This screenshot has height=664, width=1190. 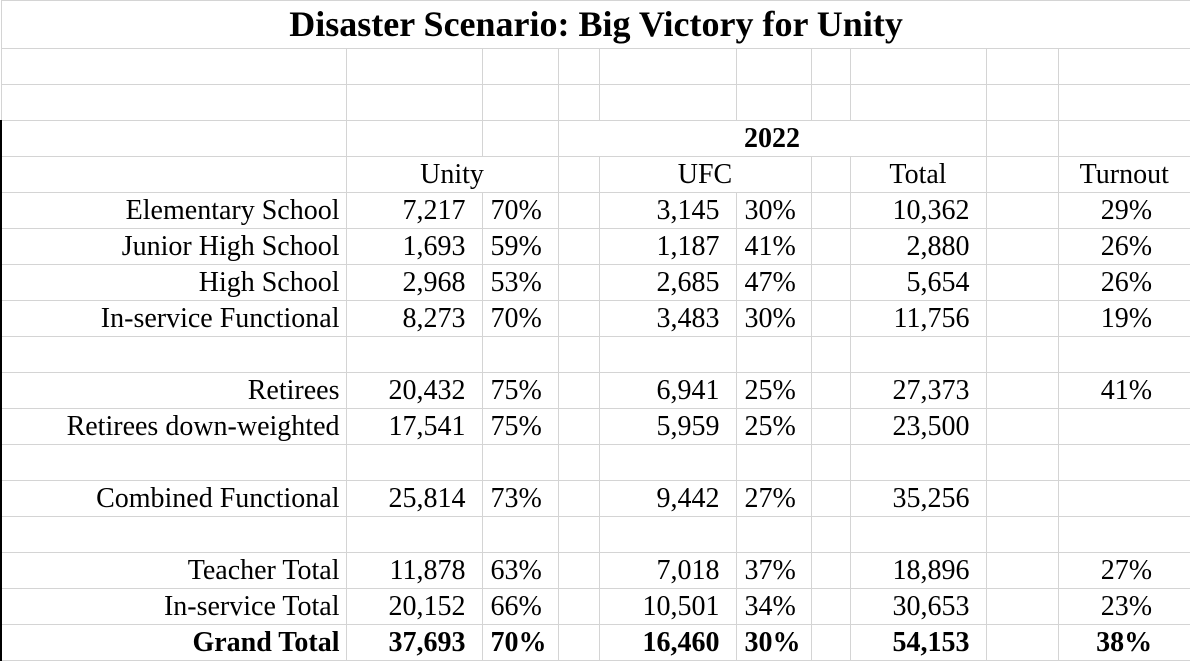 I want to click on unity-count: 17,541, so click(x=414, y=426).